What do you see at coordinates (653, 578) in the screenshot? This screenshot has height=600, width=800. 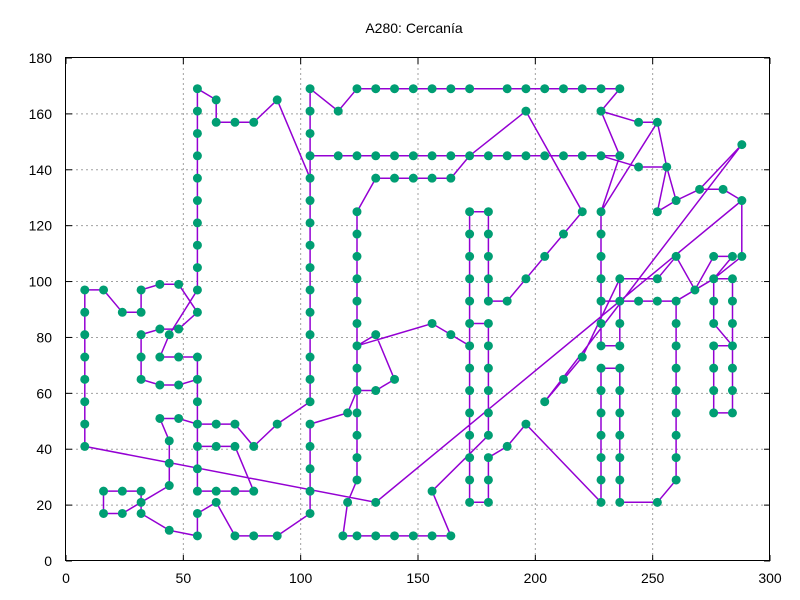 I see `x-tick-label: 250` at bounding box center [653, 578].